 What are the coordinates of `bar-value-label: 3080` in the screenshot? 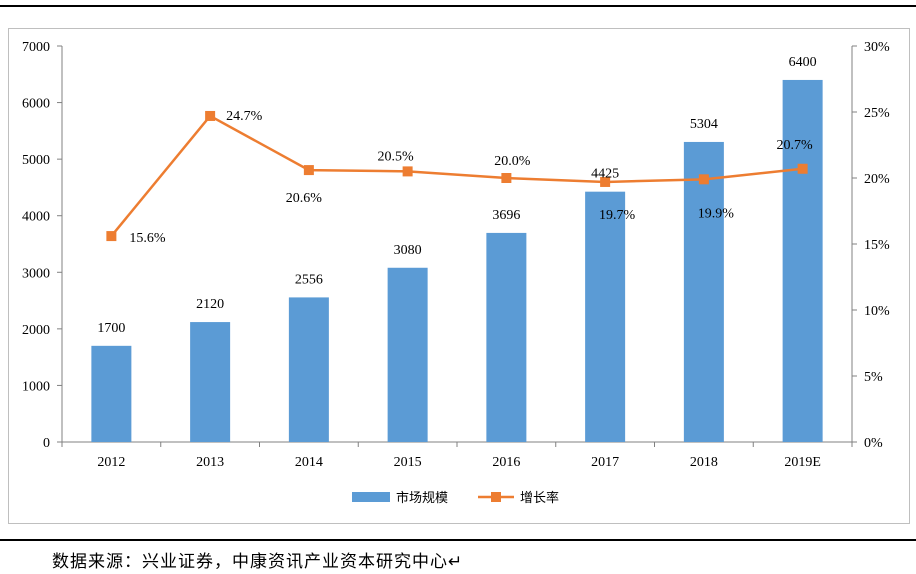 It's located at (408, 250).